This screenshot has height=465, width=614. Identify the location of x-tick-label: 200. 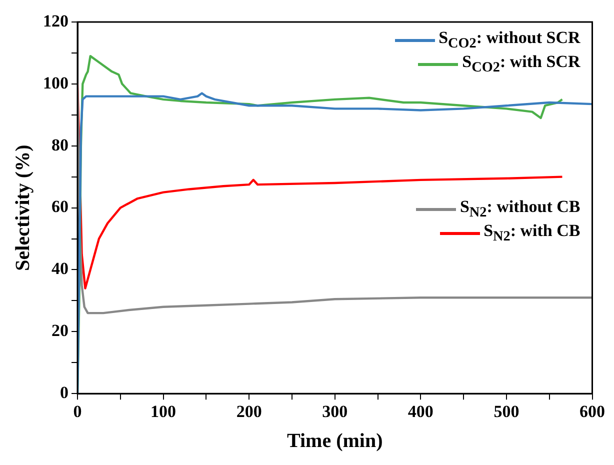
(249, 412).